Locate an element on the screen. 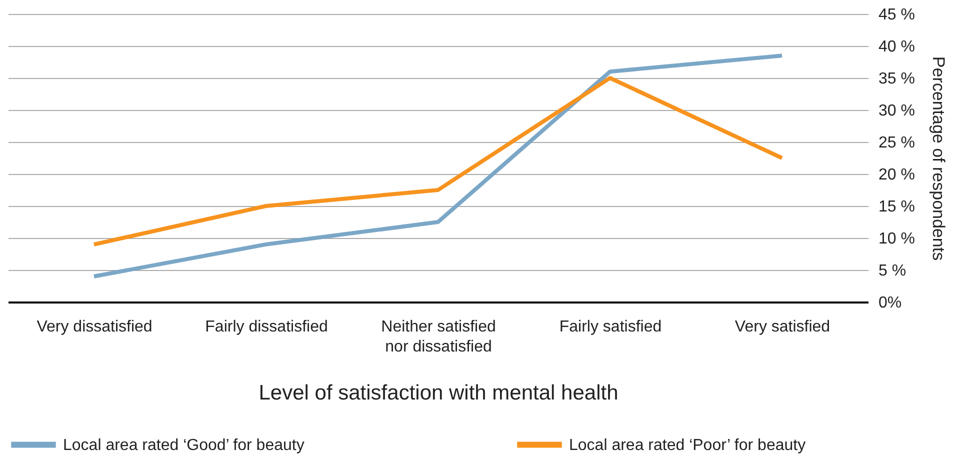 This screenshot has width=980, height=471. y-tick-label: 20 % is located at coordinates (896, 175).